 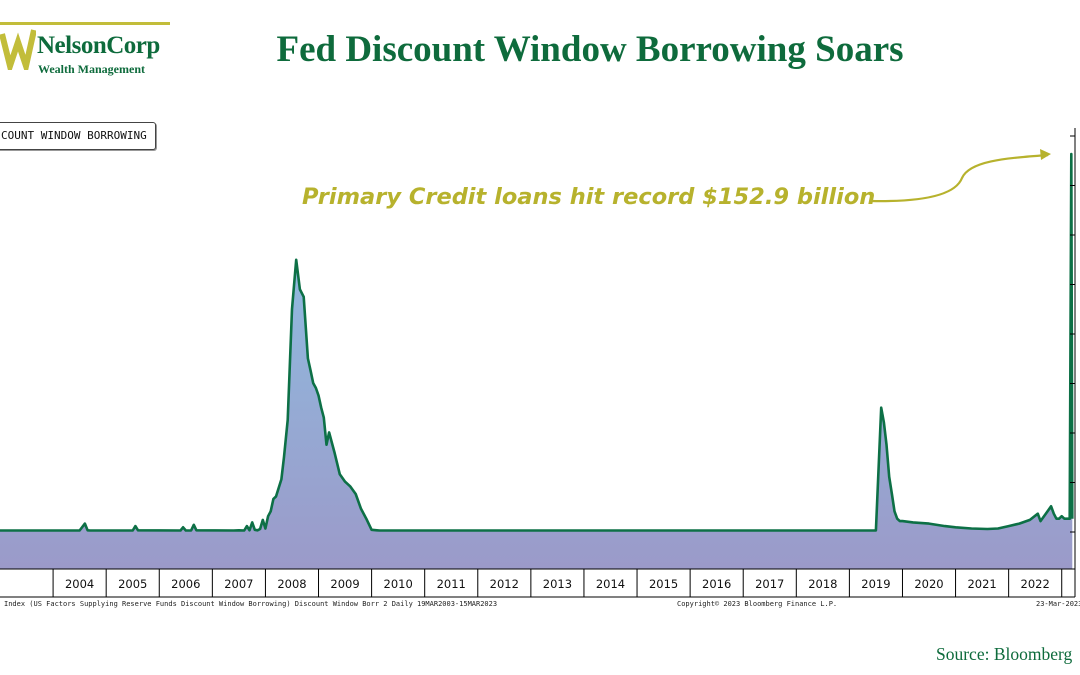 What do you see at coordinates (1035, 584) in the screenshot?
I see `x-tick-label: 2022` at bounding box center [1035, 584].